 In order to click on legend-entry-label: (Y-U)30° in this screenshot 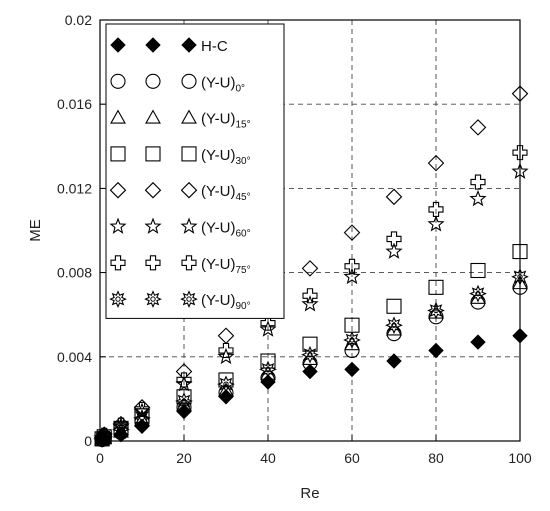, I will do `click(226, 157)`.